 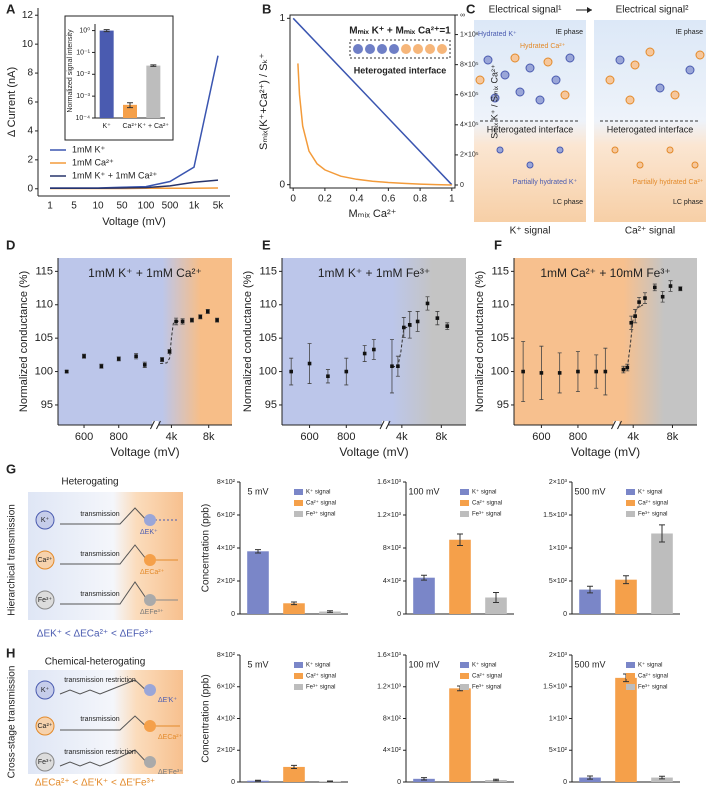 I want to click on y-tick-label: 2, so click(x=30, y=159).